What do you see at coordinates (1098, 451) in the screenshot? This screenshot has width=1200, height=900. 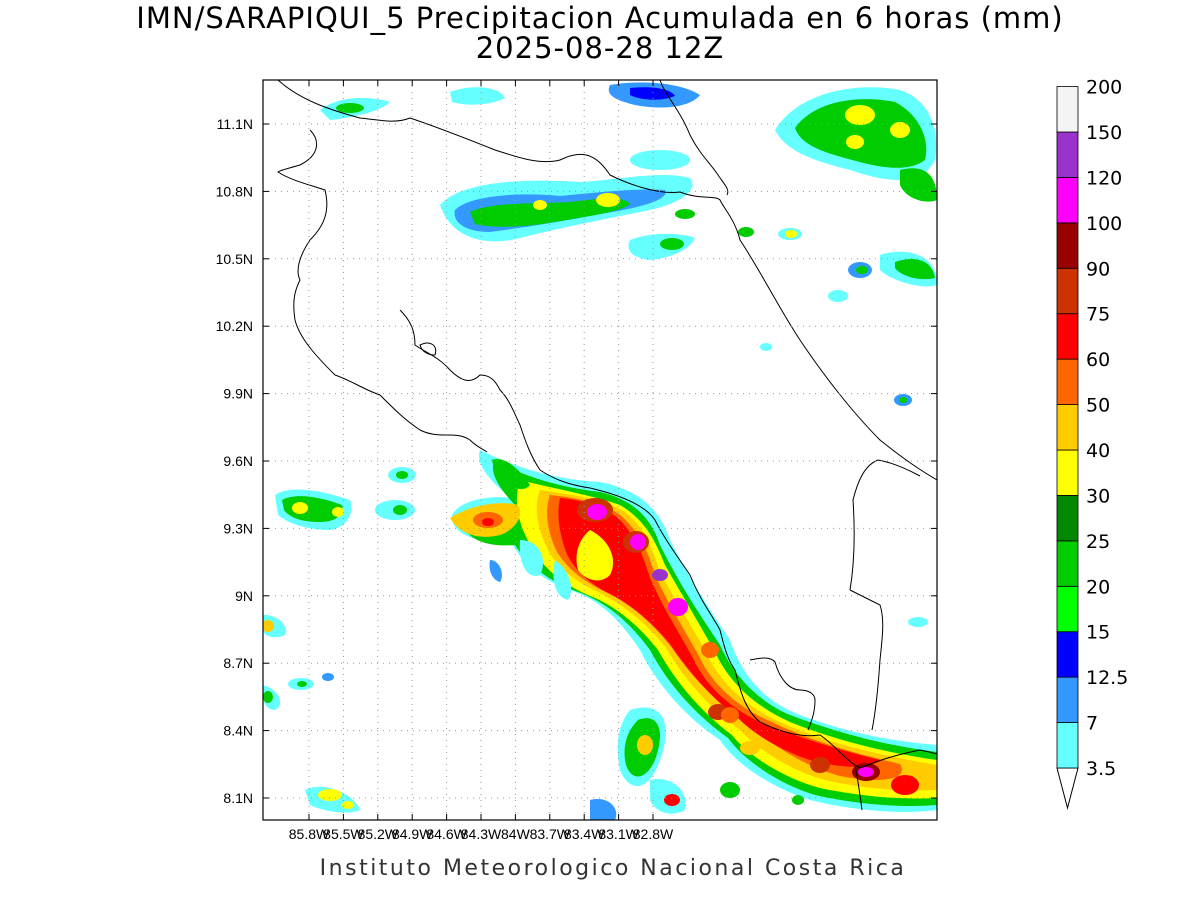 I see `colorbar-label: 40` at bounding box center [1098, 451].